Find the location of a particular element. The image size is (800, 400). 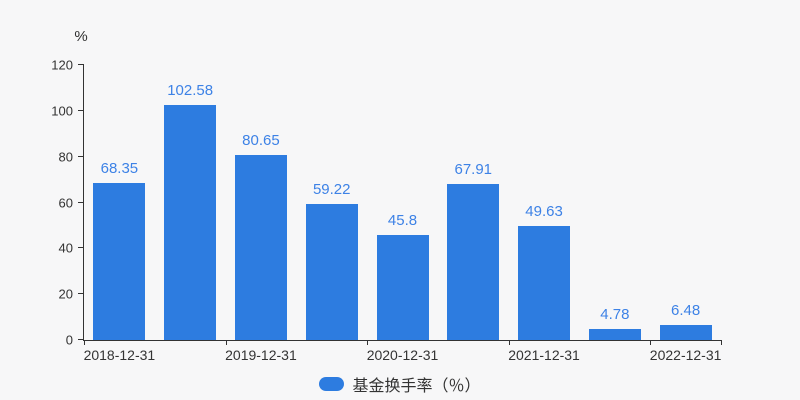

legend-item: 基金换手率（％） is located at coordinates (400, 384).